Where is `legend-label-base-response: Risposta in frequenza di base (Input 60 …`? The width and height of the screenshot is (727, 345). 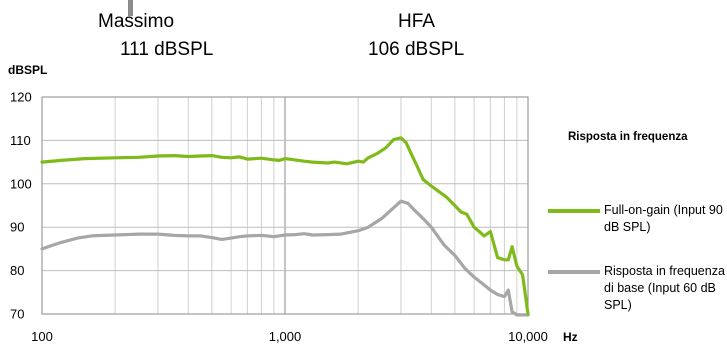 legend-label-base-response: Risposta in frequenza di base (Input 60 … is located at coordinates (664, 288).